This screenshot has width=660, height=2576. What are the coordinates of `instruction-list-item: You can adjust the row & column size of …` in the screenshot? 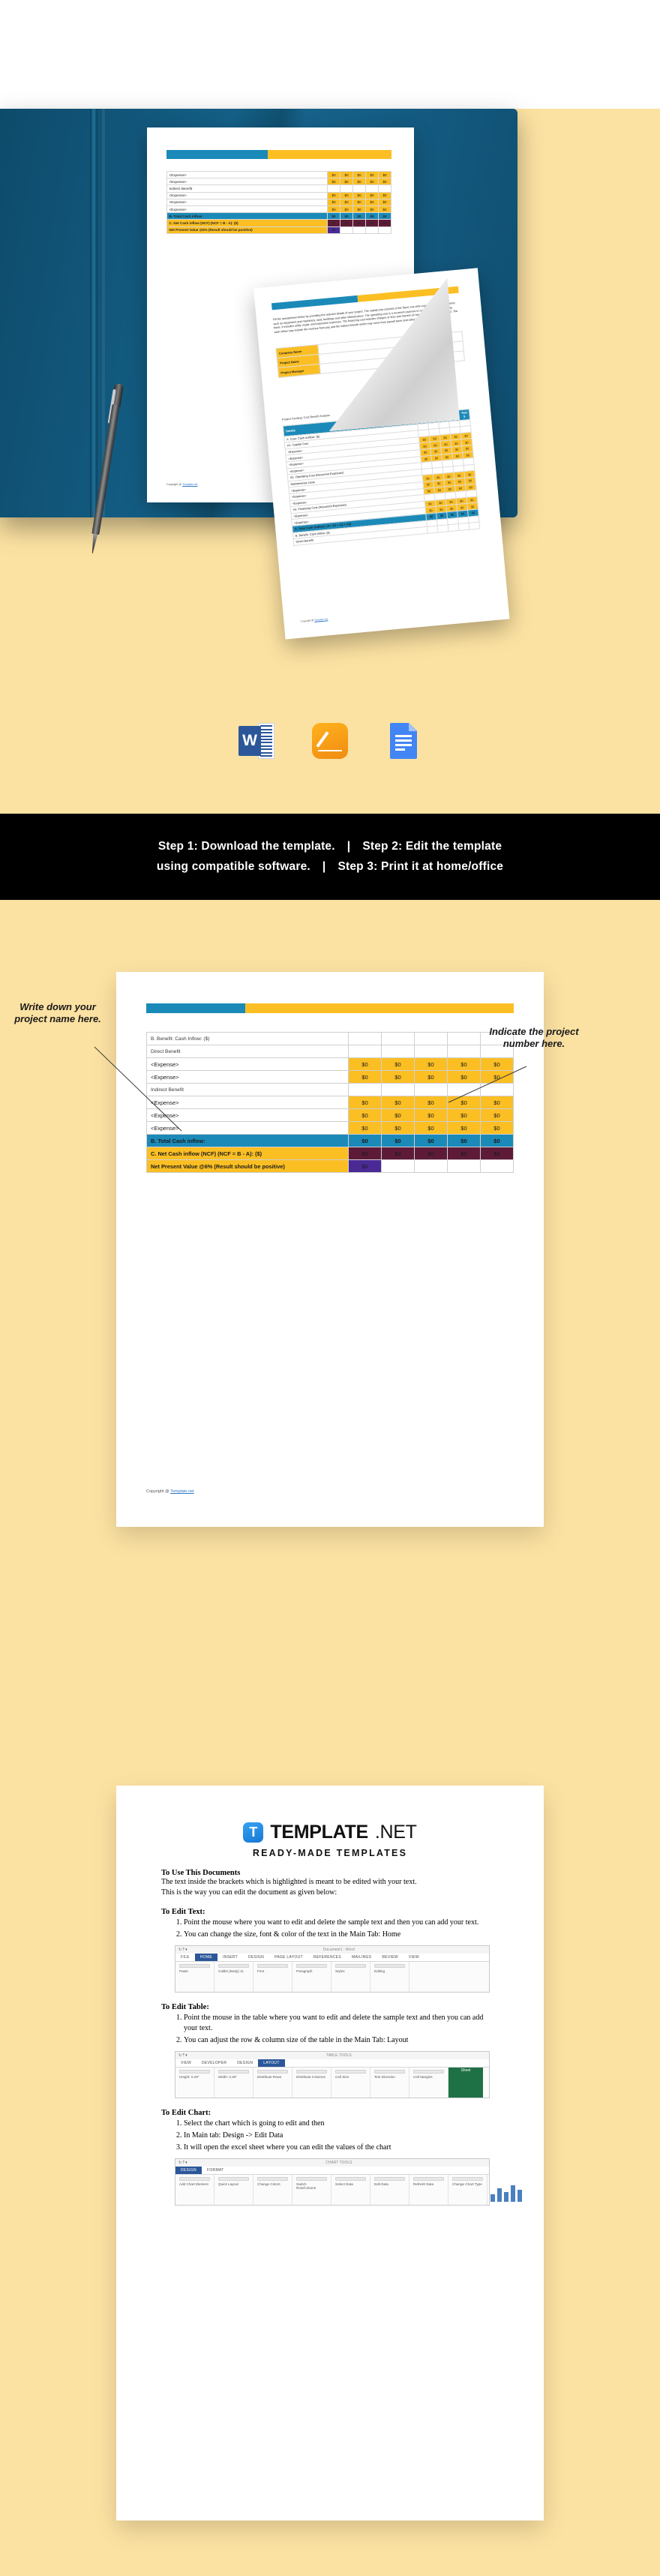 It's located at (341, 2041).